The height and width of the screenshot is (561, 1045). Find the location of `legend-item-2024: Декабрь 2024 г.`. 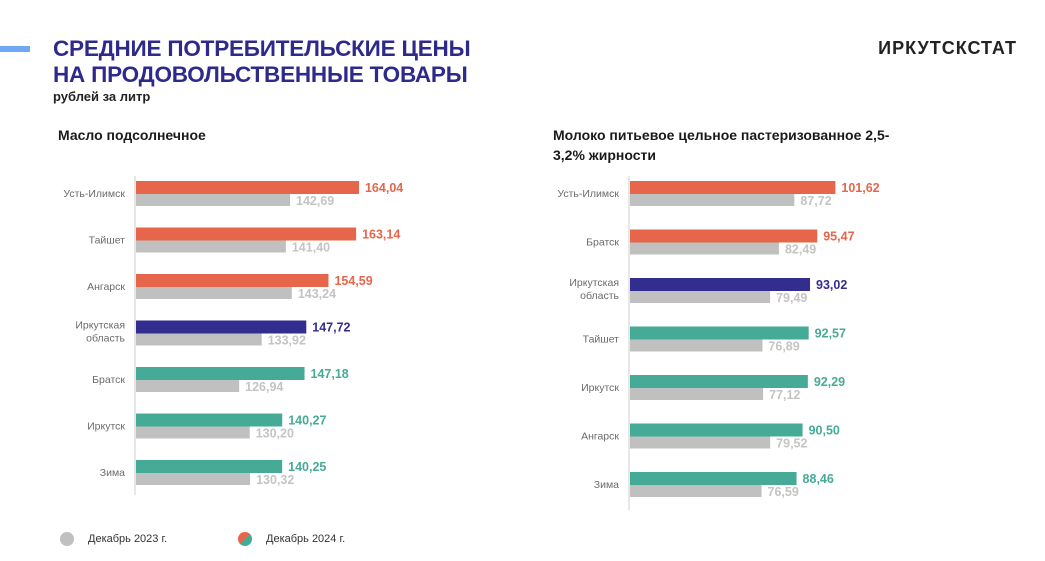

legend-item-2024: Декабрь 2024 г. is located at coordinates (291, 539).